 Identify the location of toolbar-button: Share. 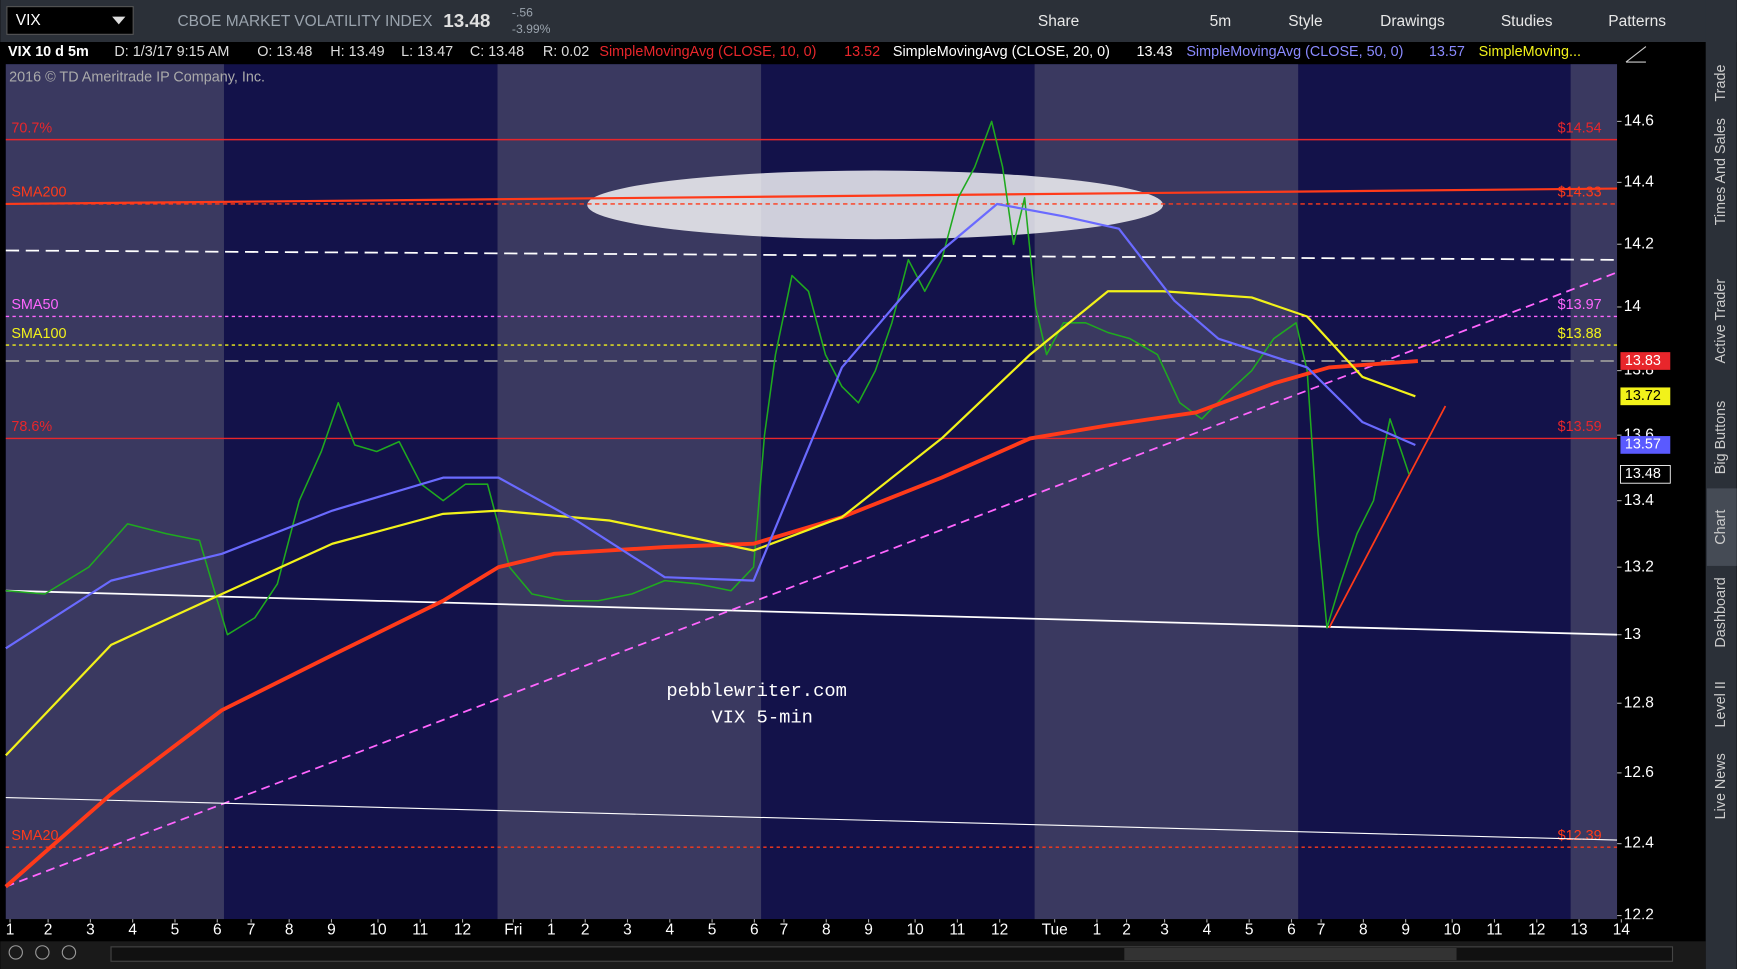
(1058, 21).